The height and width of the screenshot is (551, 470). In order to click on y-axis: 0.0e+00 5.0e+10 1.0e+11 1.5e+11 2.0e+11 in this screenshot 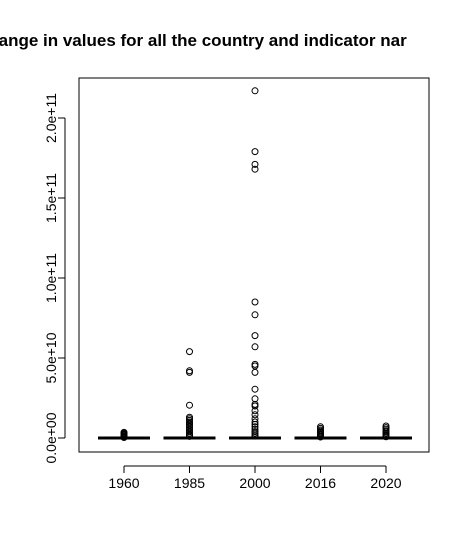, I will do `click(54, 278)`.